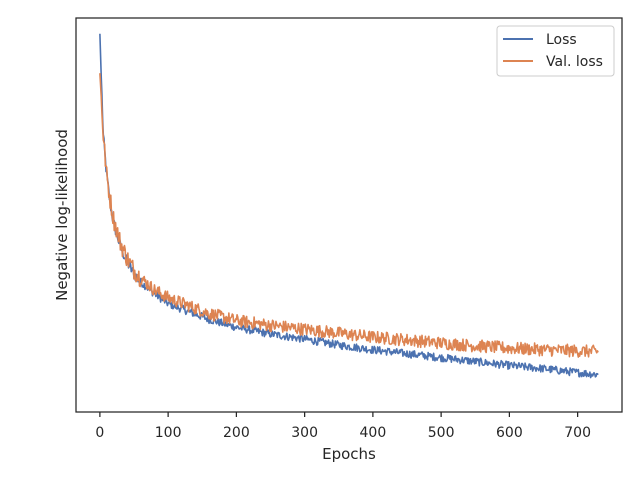  Describe the element at coordinates (509, 433) in the screenshot. I see `x-tick-label: 600` at that location.